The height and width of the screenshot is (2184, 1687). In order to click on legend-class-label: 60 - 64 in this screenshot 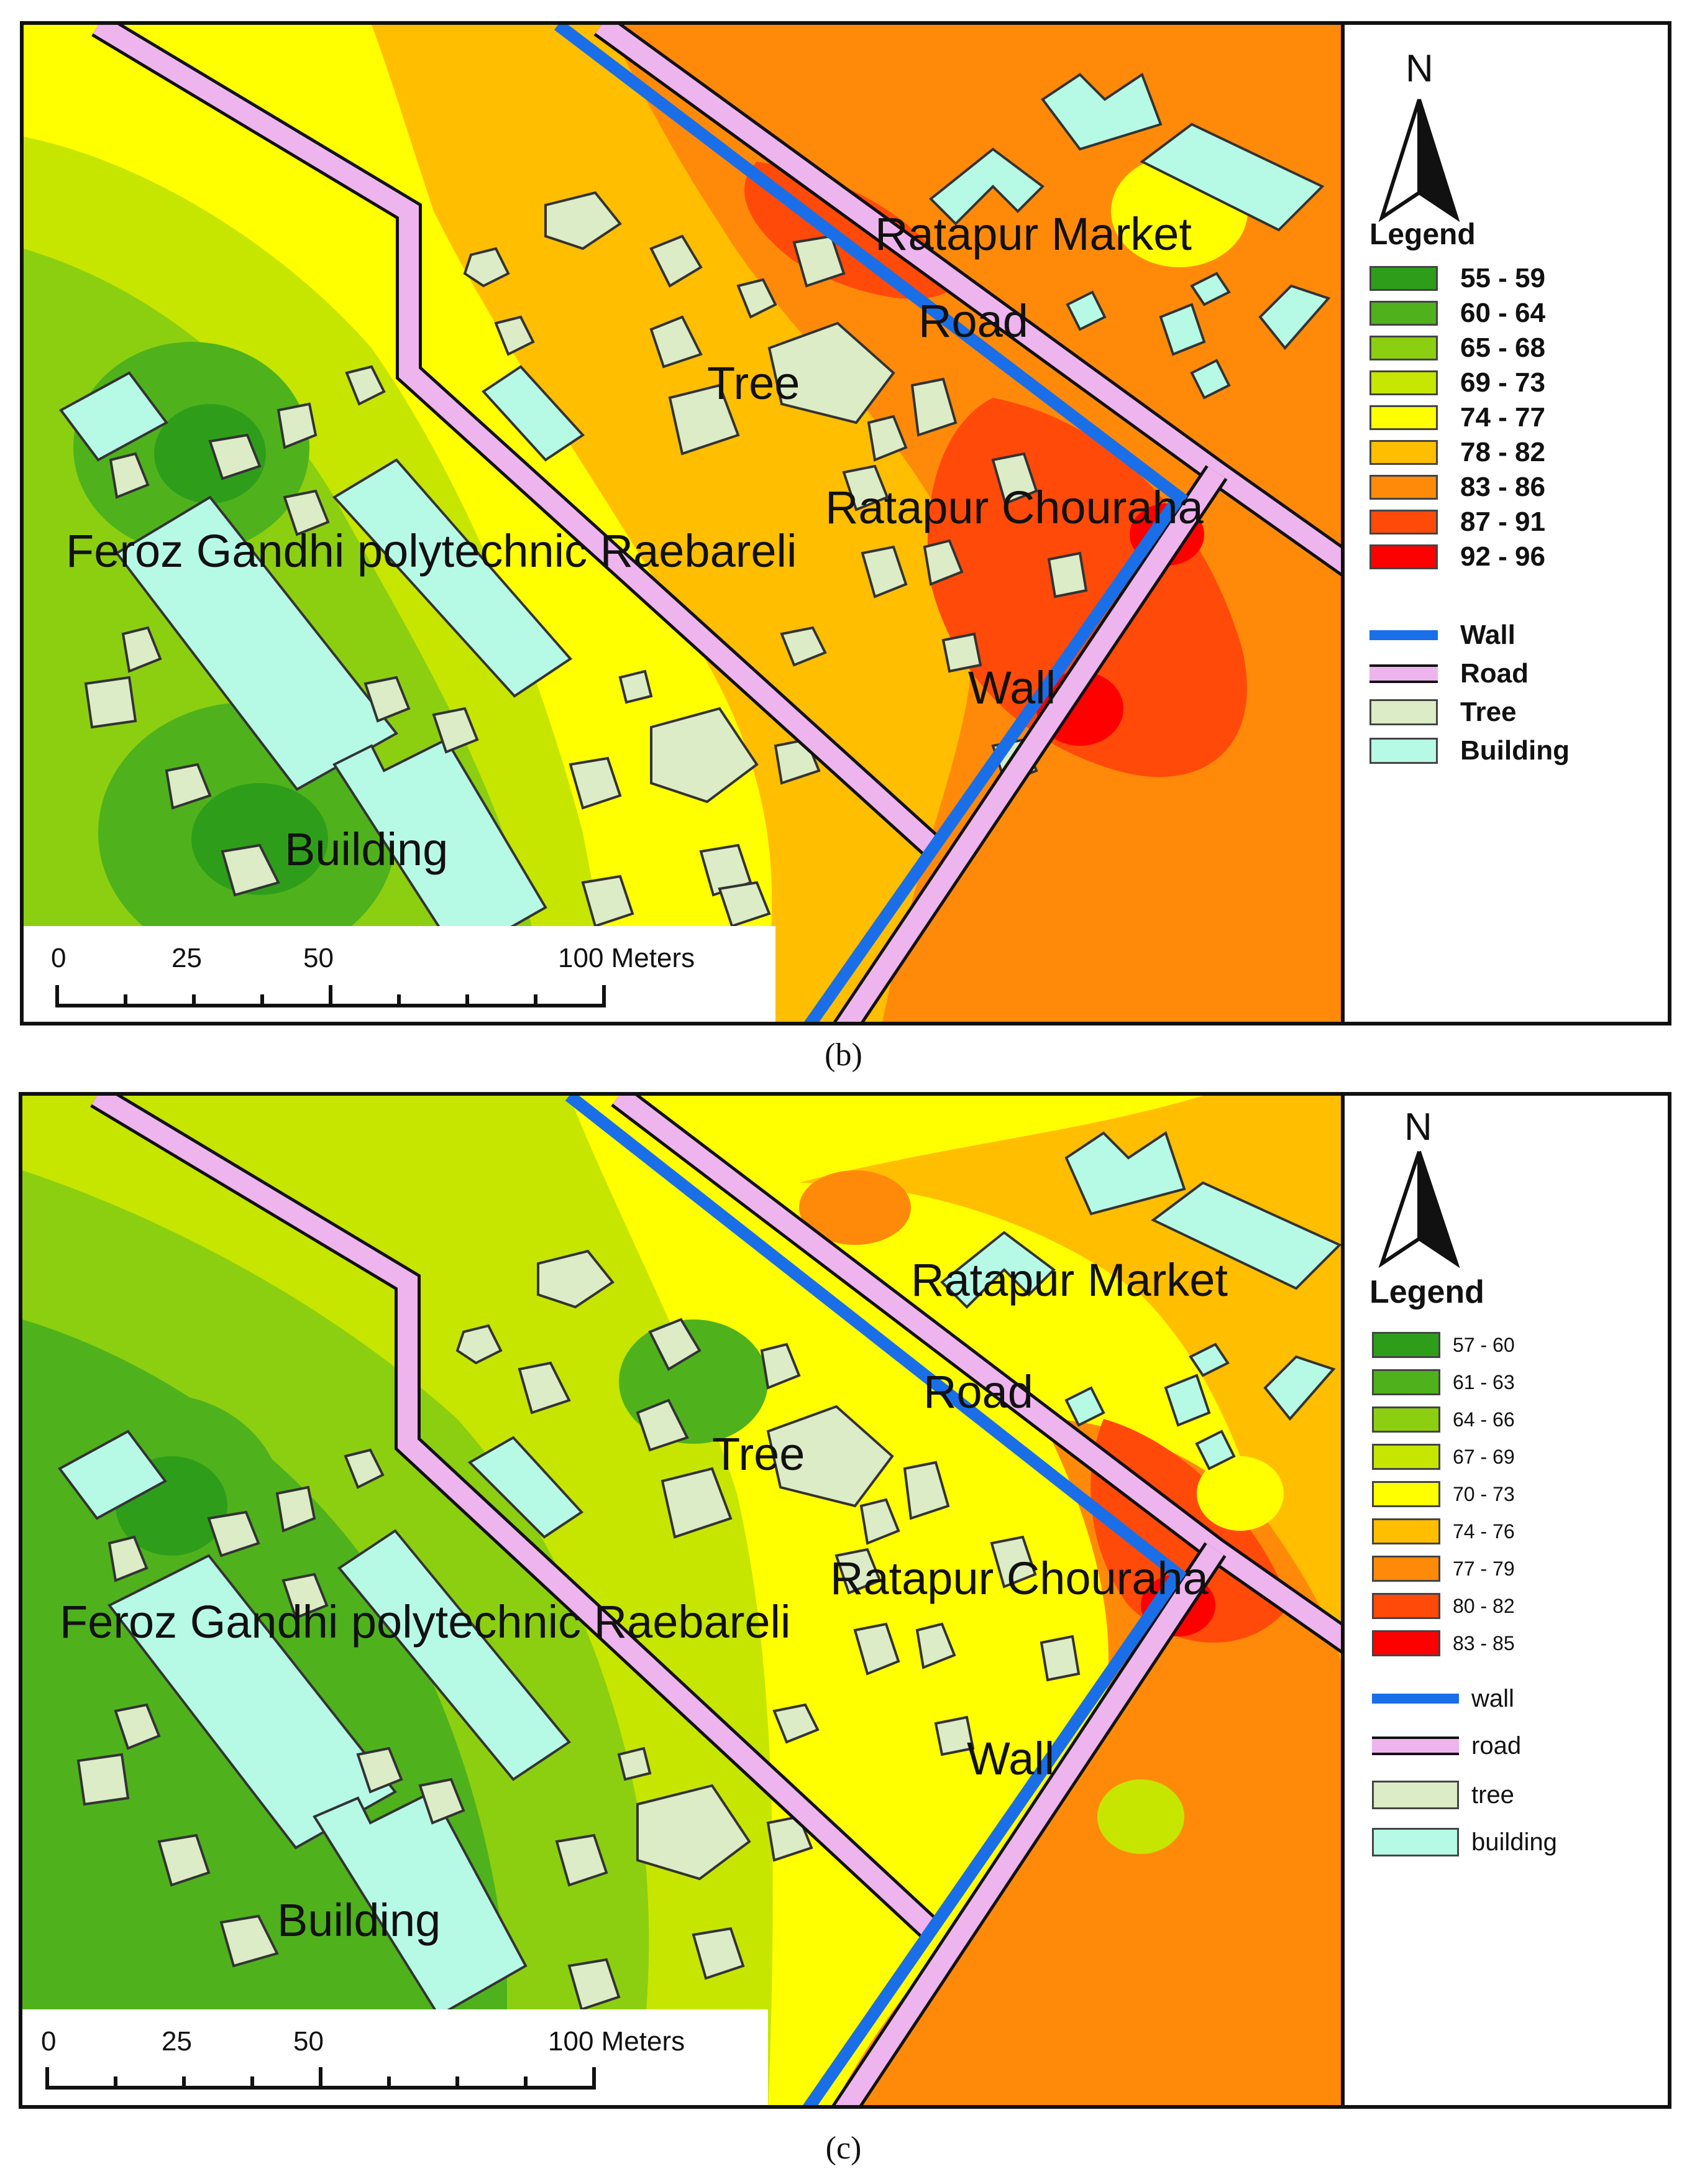, I will do `click(1502, 313)`.